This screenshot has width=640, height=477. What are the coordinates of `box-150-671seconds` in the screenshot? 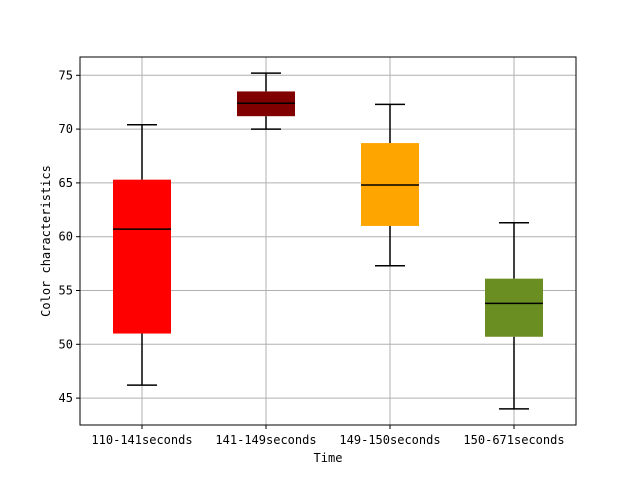 It's located at (514, 315).